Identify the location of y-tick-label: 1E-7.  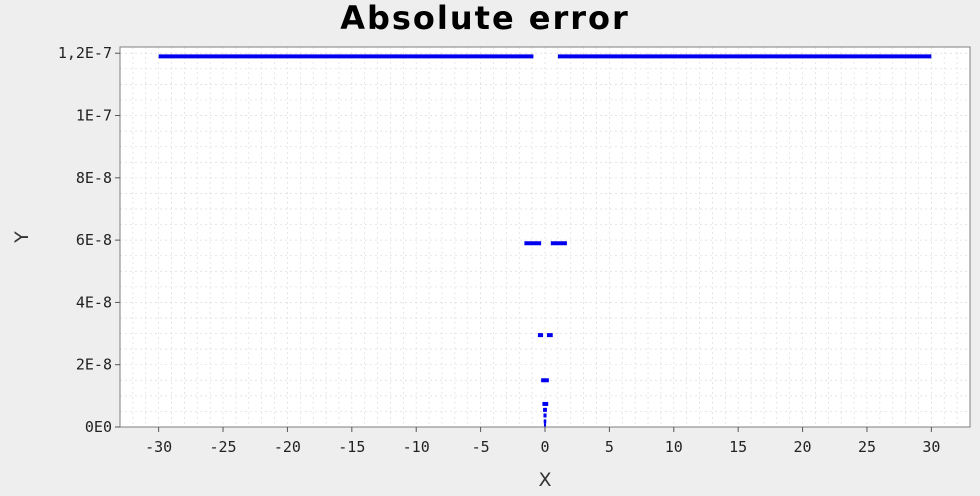
(94, 116).